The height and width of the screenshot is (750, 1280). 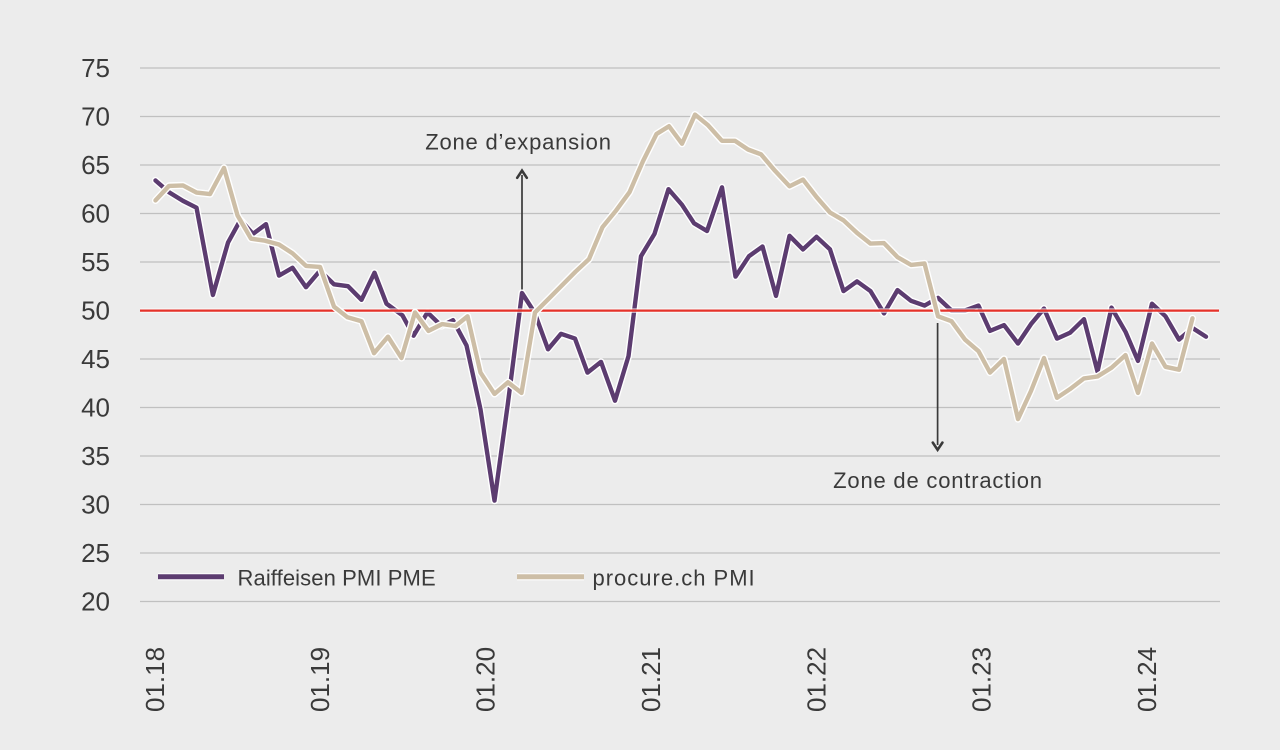 What do you see at coordinates (674, 577) in the screenshot?
I see `svg-text: procure.ch PMI` at bounding box center [674, 577].